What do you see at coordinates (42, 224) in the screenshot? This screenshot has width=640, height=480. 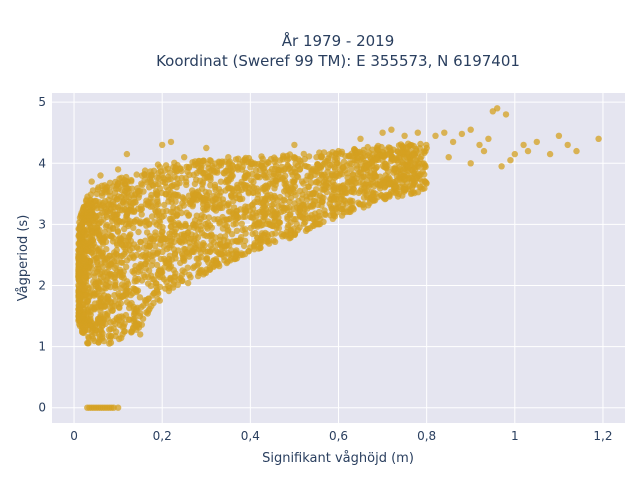 I see `y-tick-label: 3` at bounding box center [42, 224].